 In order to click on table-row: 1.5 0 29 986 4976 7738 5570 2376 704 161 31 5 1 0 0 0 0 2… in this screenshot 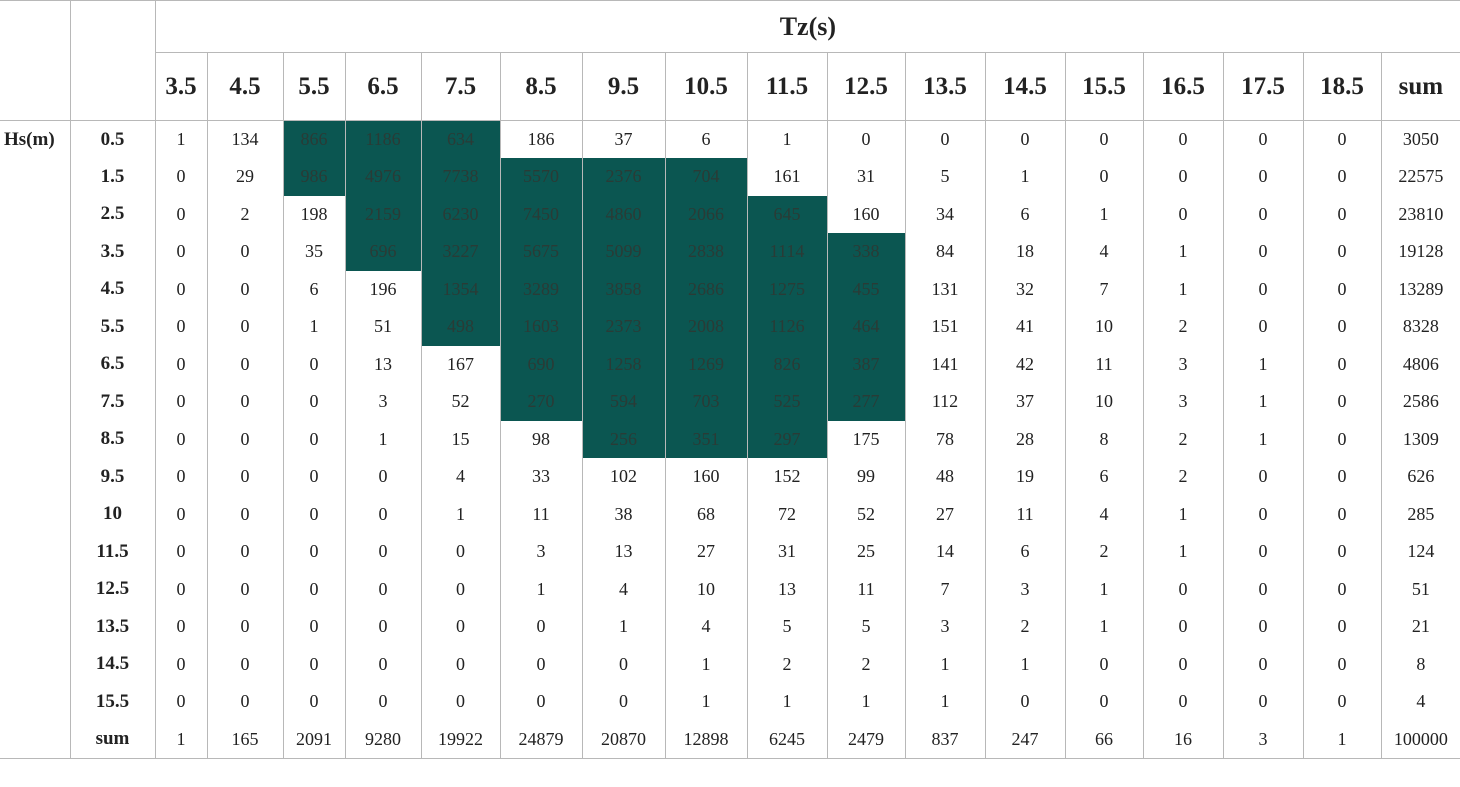, I will do `click(730, 177)`.